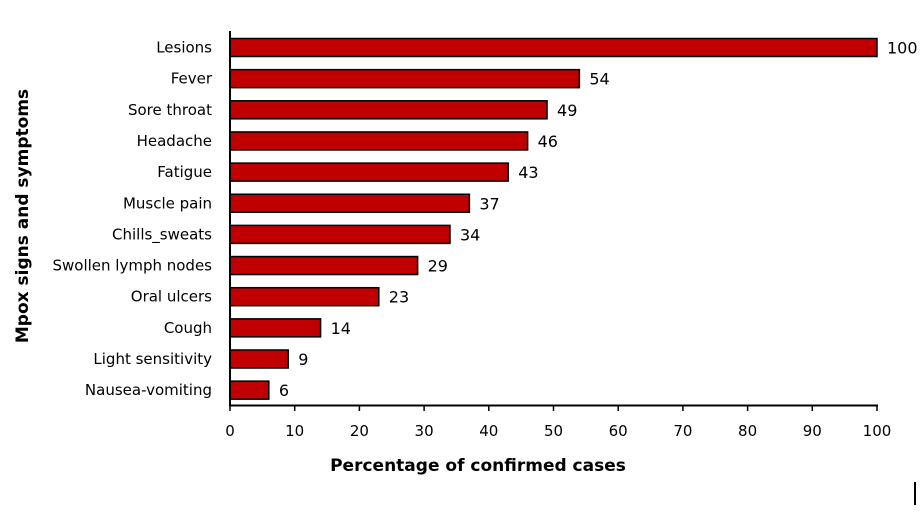 This screenshot has width=923, height=512. What do you see at coordinates (747, 431) in the screenshot?
I see `x-tick-label: 80` at bounding box center [747, 431].